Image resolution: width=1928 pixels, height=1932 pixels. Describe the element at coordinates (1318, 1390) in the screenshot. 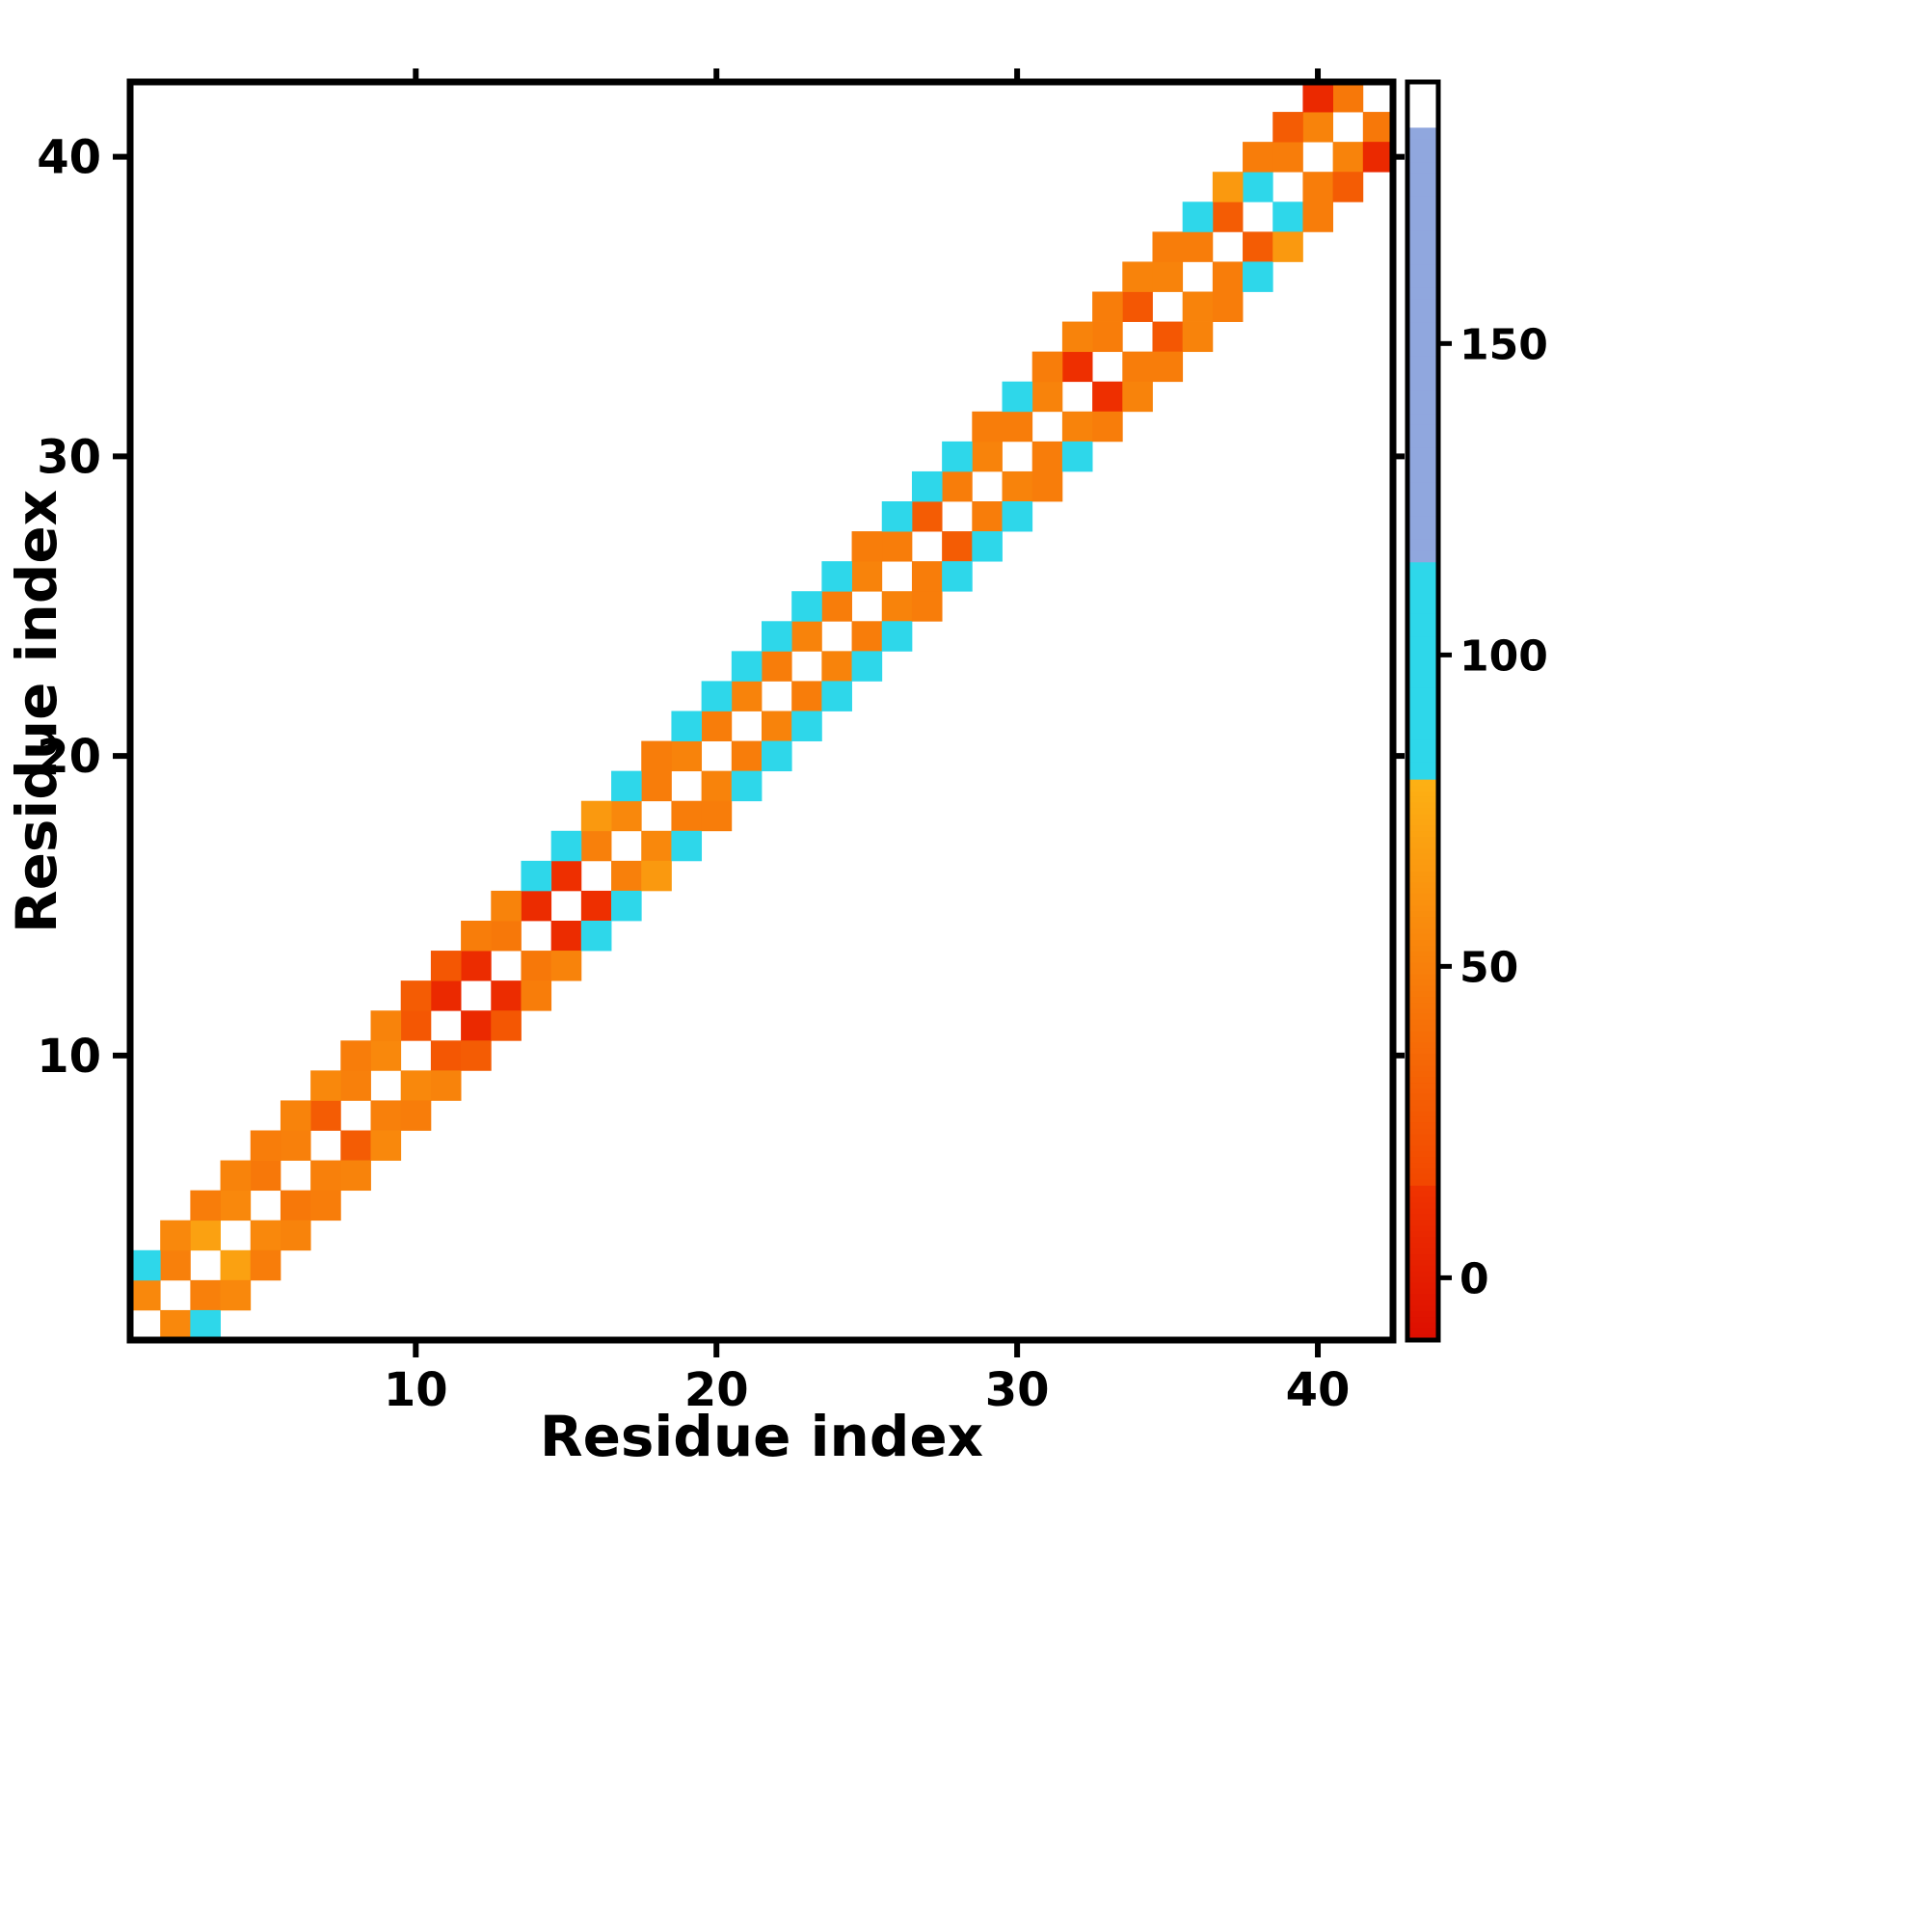

I see `x-tick-label: 40` at that location.